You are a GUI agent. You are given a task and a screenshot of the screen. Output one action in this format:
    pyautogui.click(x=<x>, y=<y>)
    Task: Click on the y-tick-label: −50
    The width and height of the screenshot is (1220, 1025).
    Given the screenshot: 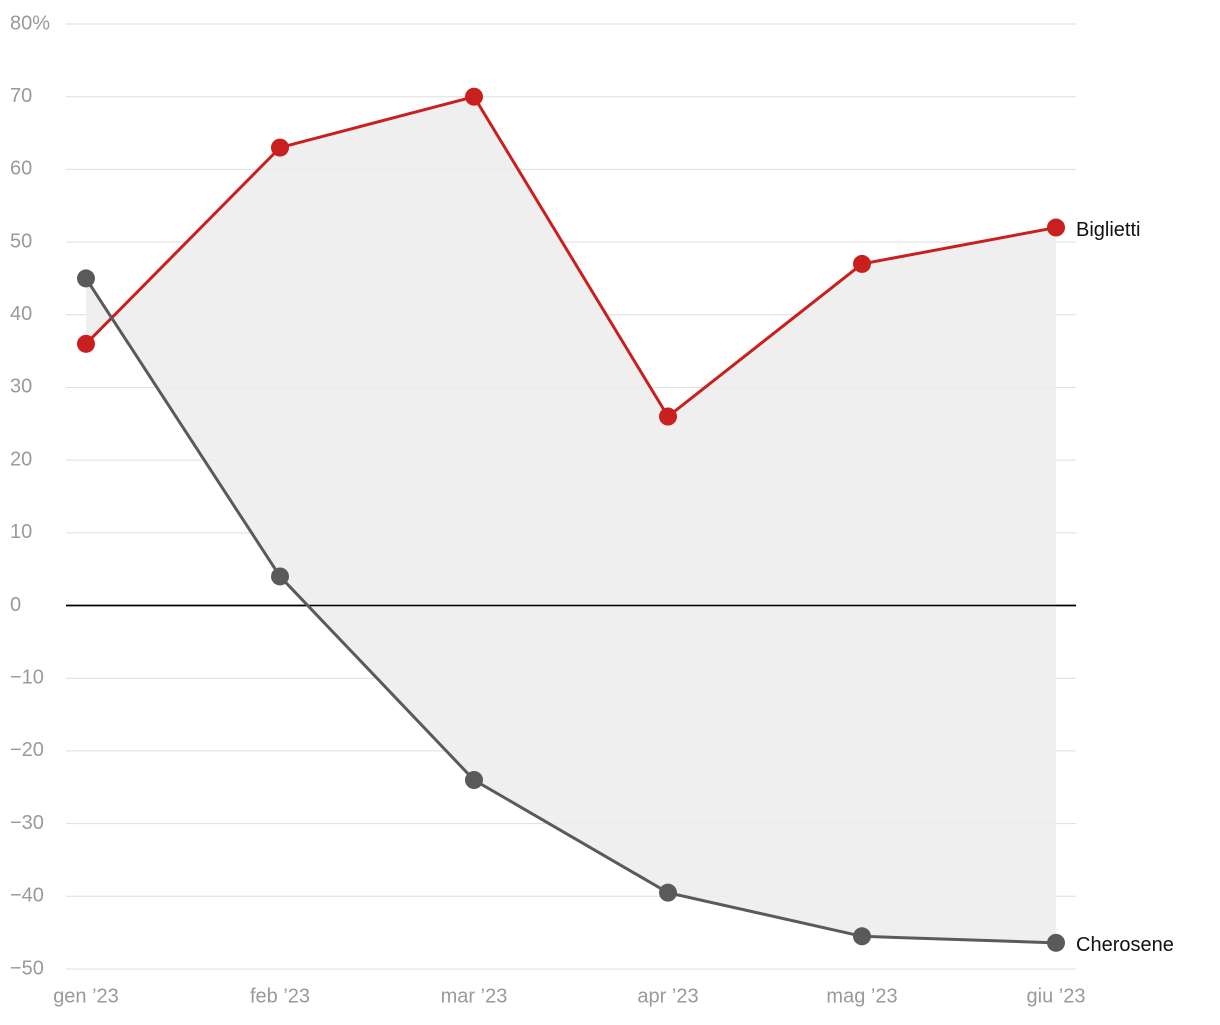 What is the action you would take?
    pyautogui.click(x=27, y=968)
    